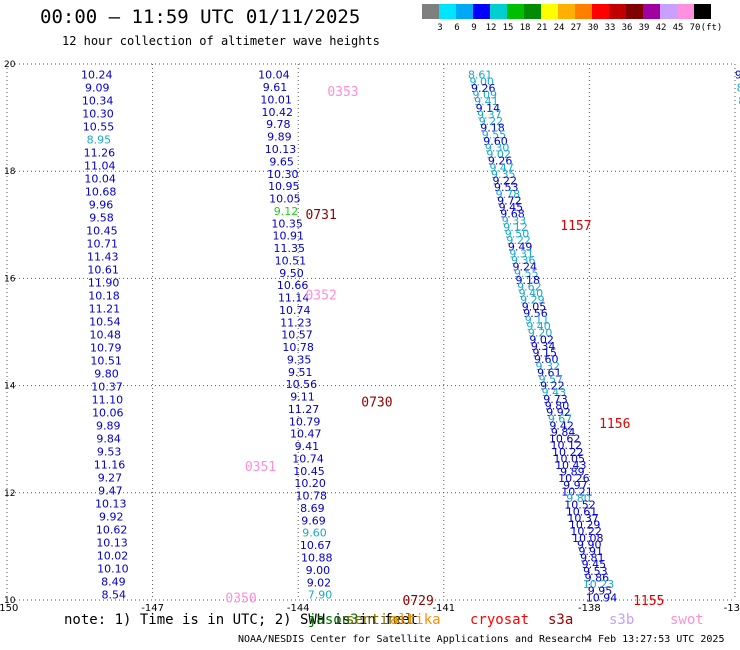 The image size is (740, 650). What do you see at coordinates (509, 200) in the screenshot?
I see `wave-height-label: 9.72` at bounding box center [509, 200].